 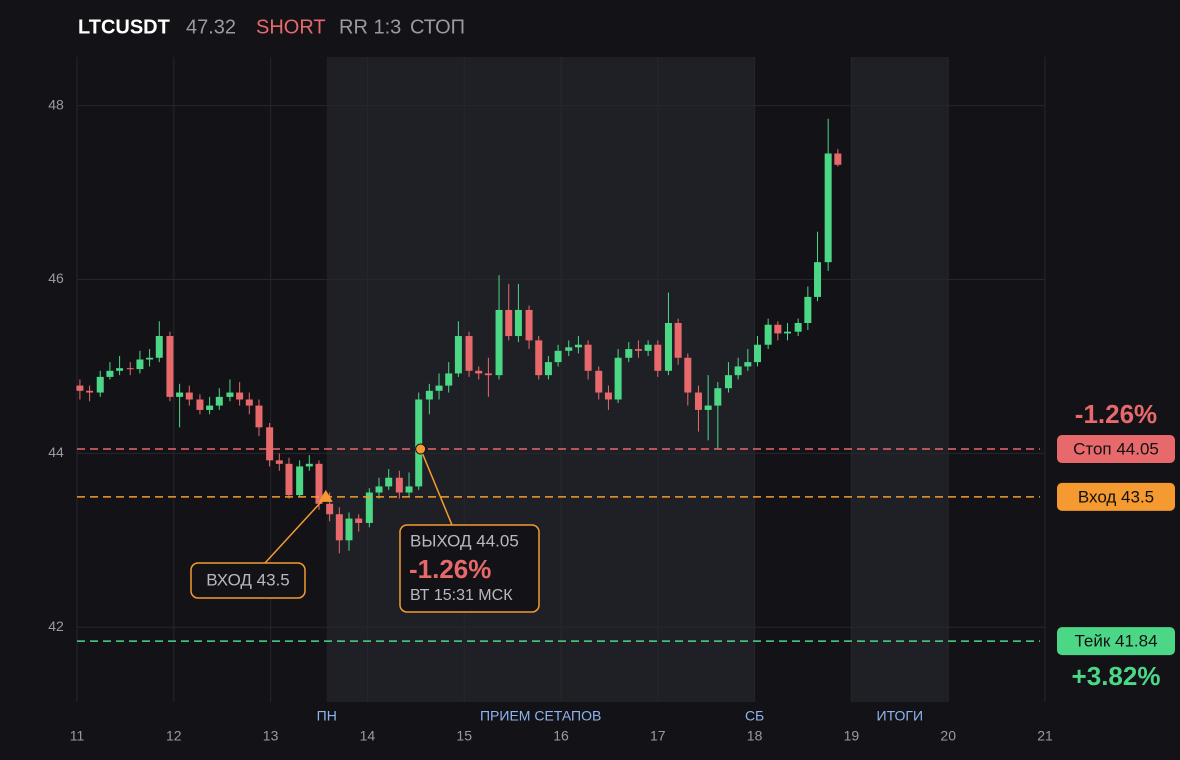 I want to click on entry-box, so click(x=248, y=580).